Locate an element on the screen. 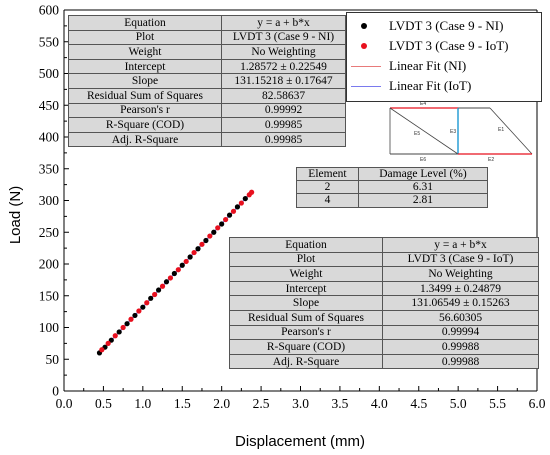 This screenshot has width=550, height=455. fit-ni-label: Pearson's r is located at coordinates (145, 110).